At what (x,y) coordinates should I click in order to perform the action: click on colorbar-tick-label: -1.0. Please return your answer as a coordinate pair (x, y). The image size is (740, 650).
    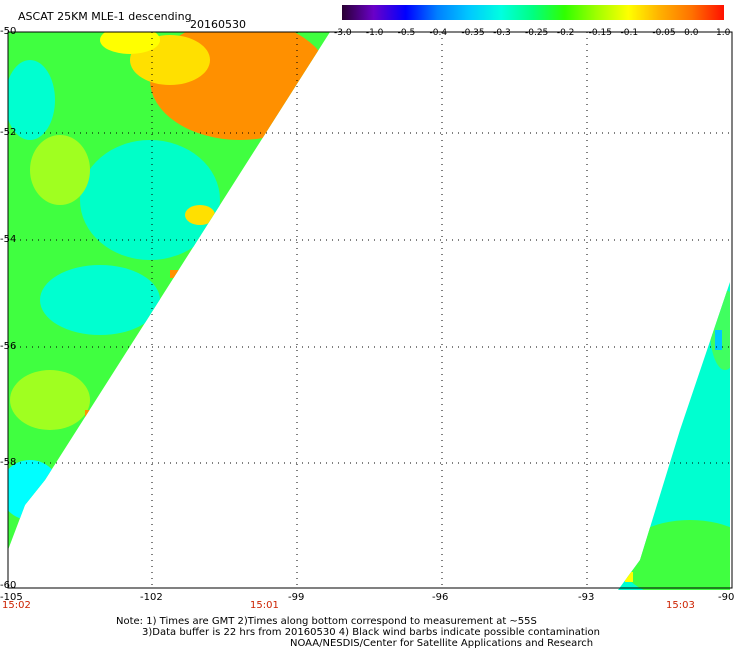
    Looking at the image, I should click on (374, 33).